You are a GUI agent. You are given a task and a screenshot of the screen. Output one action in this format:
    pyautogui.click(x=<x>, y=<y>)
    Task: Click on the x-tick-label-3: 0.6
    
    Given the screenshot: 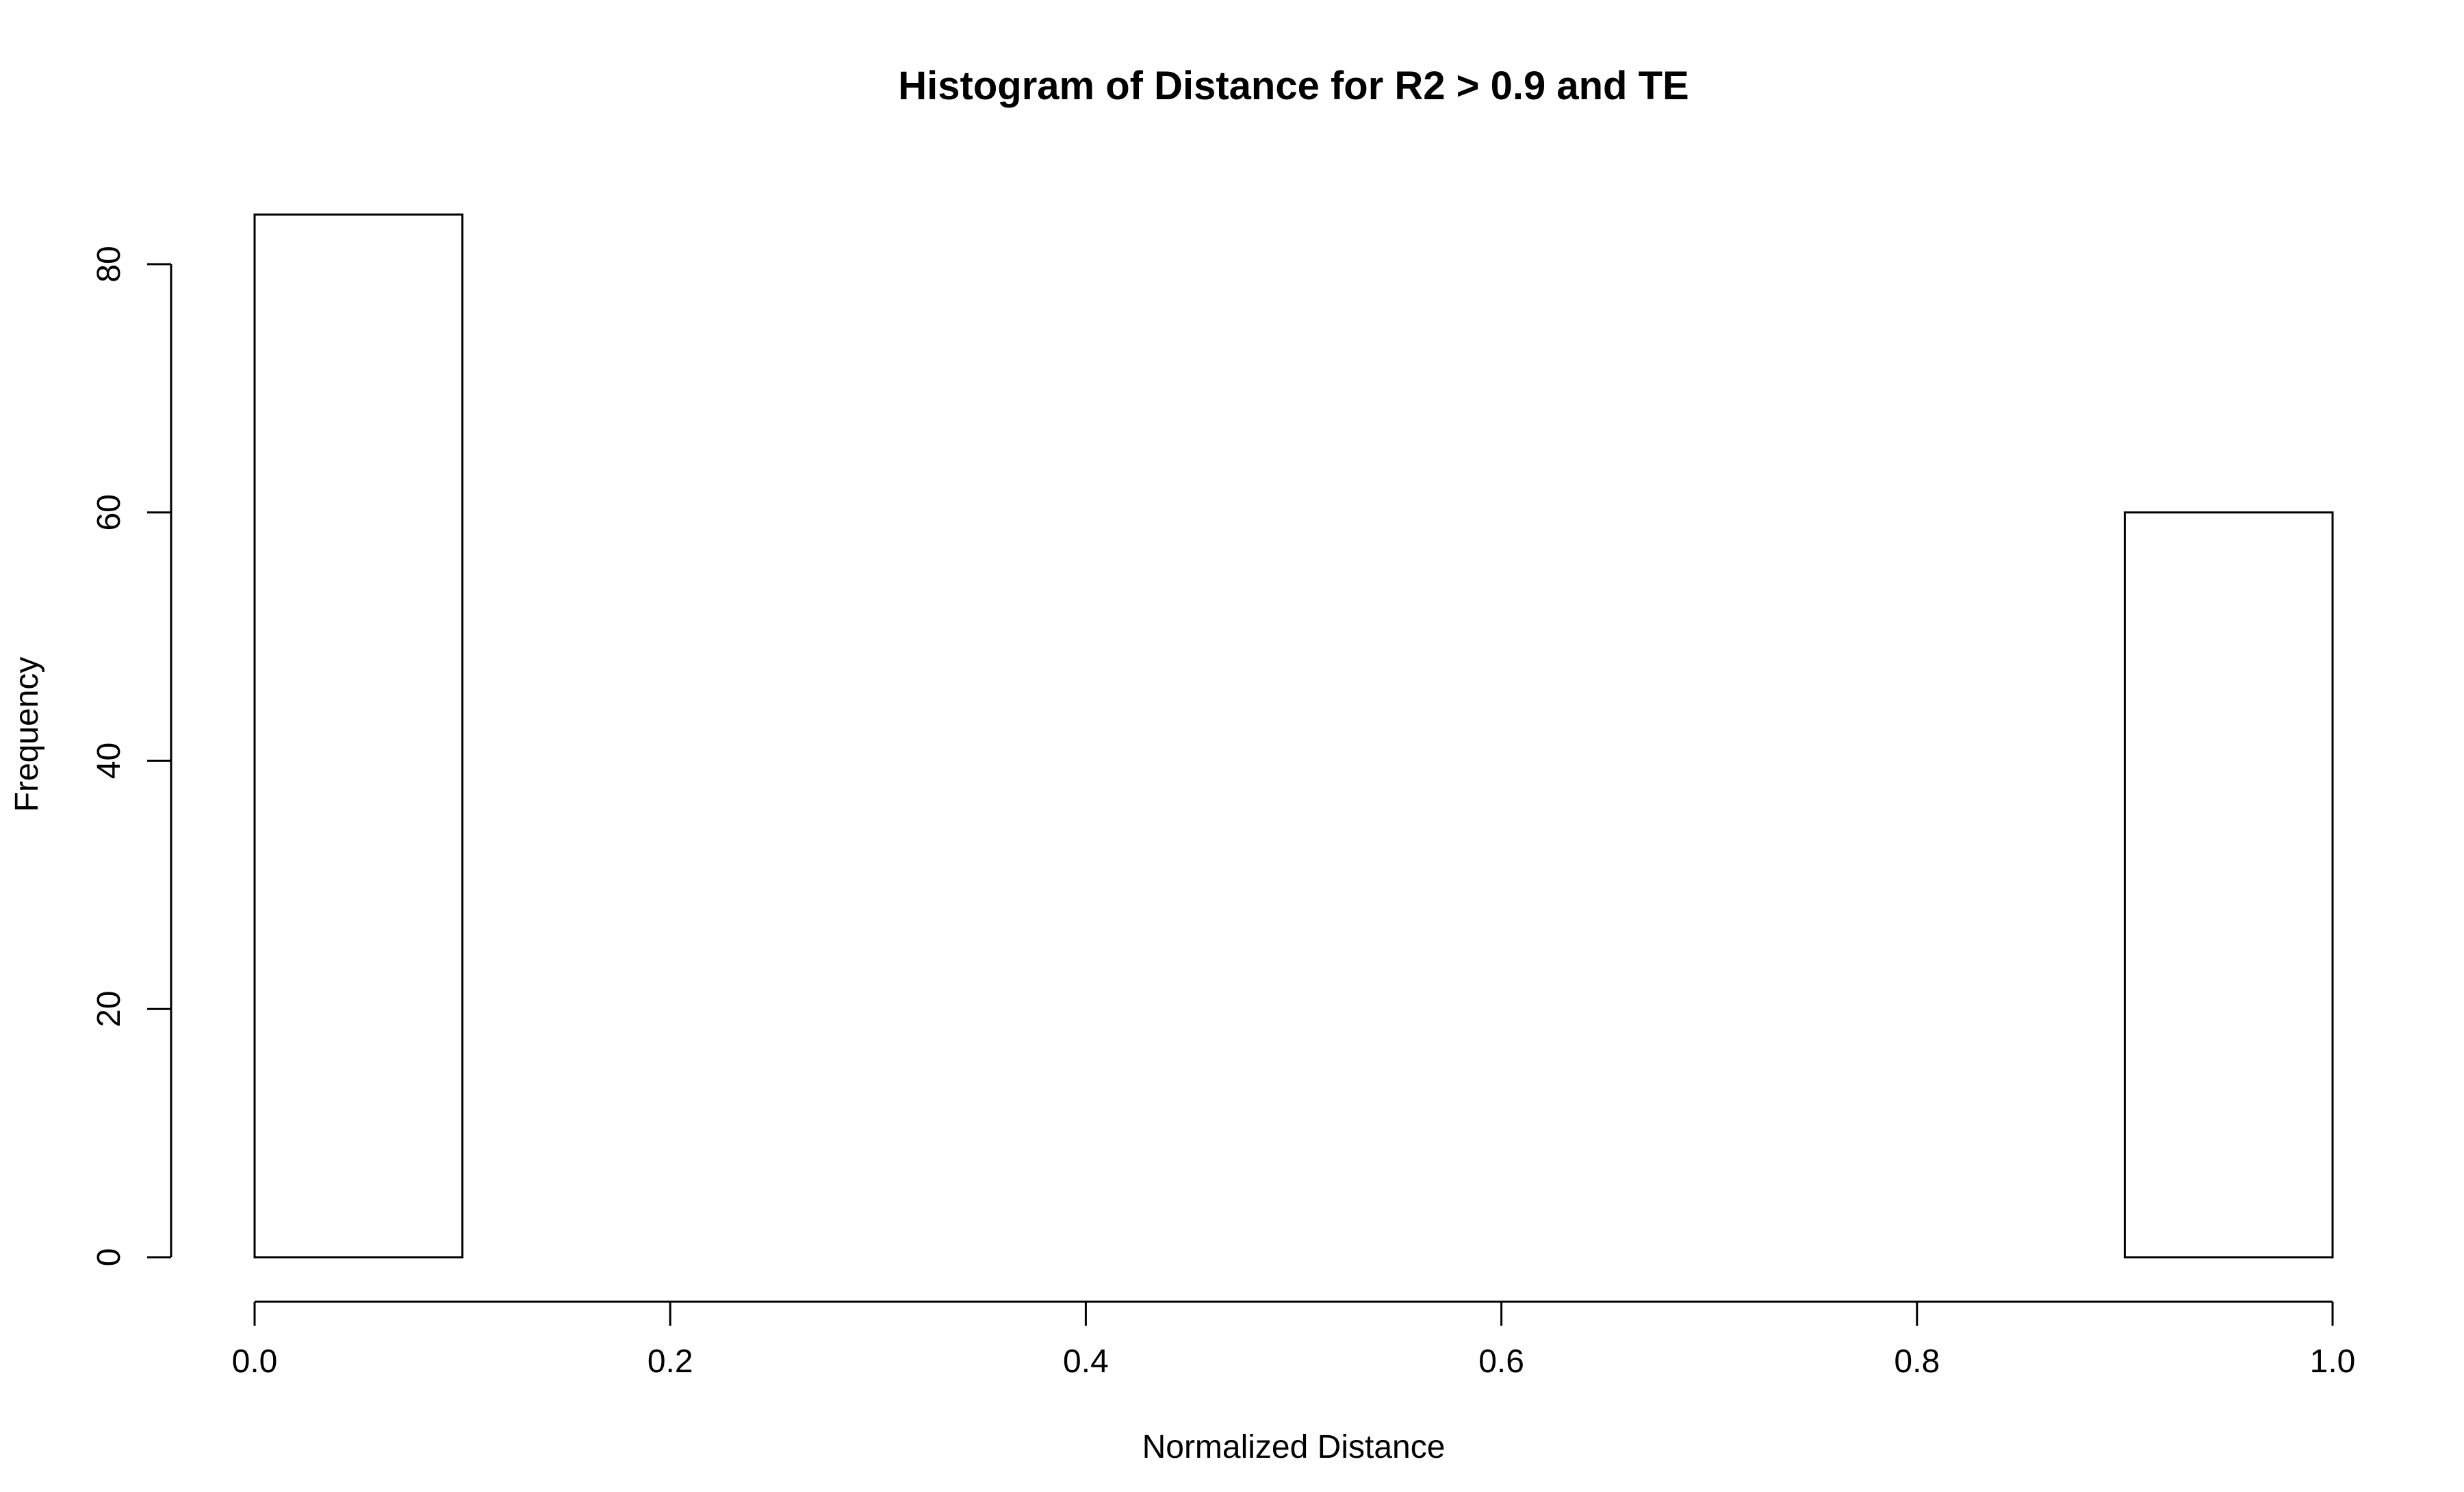 What is the action you would take?
    pyautogui.click(x=1501, y=1361)
    